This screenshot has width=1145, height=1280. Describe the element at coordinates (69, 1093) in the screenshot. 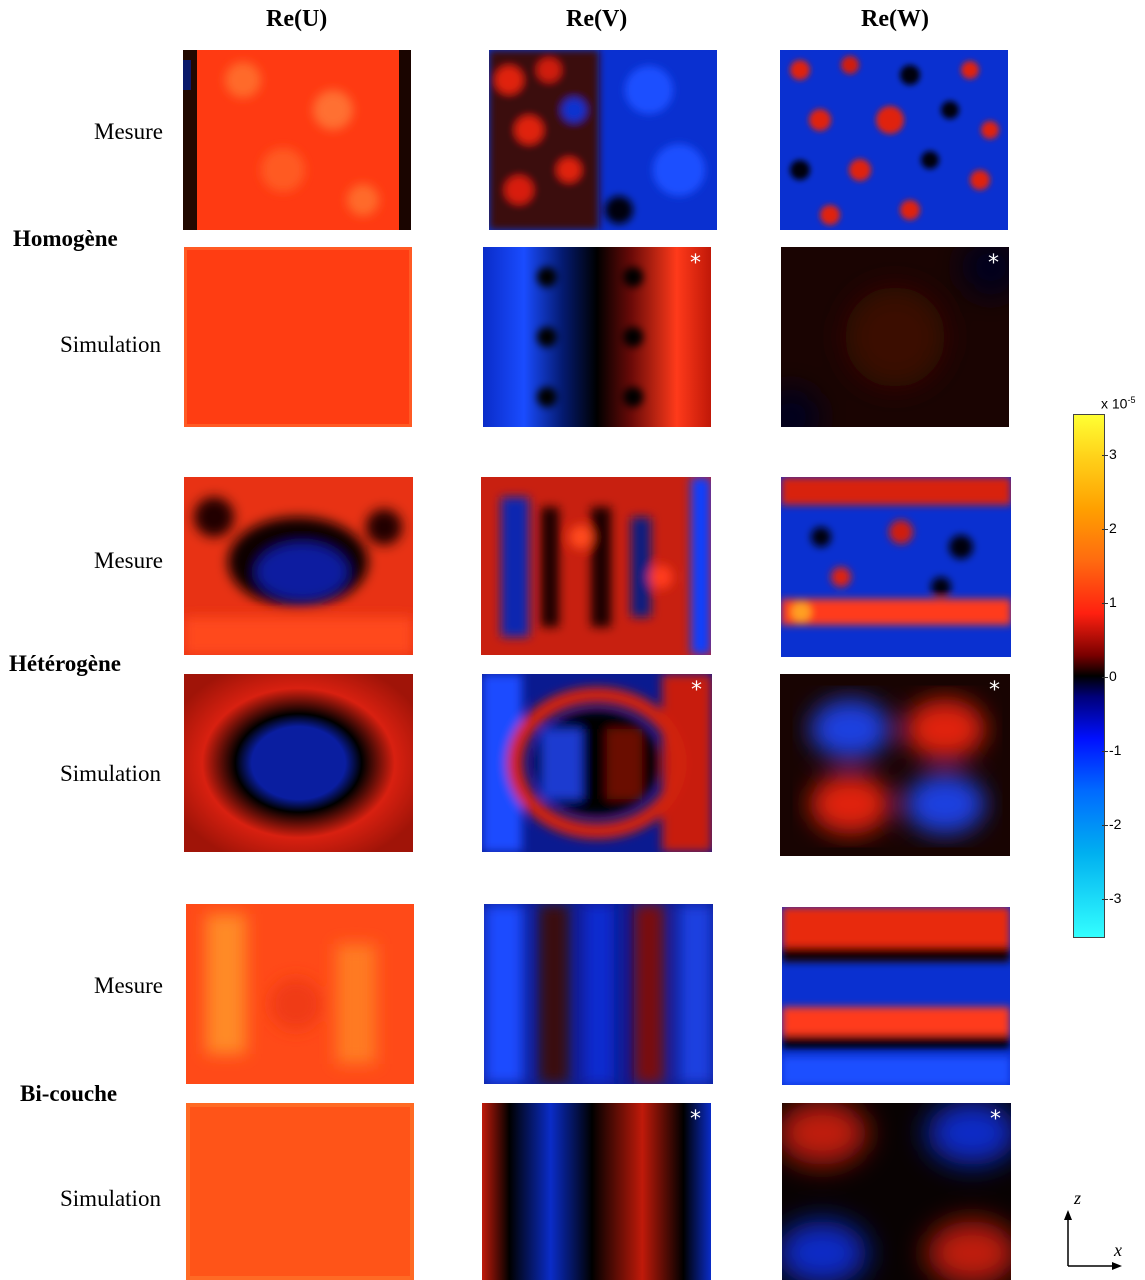

I see `group-label-bicouche: Bi-couche` at that location.